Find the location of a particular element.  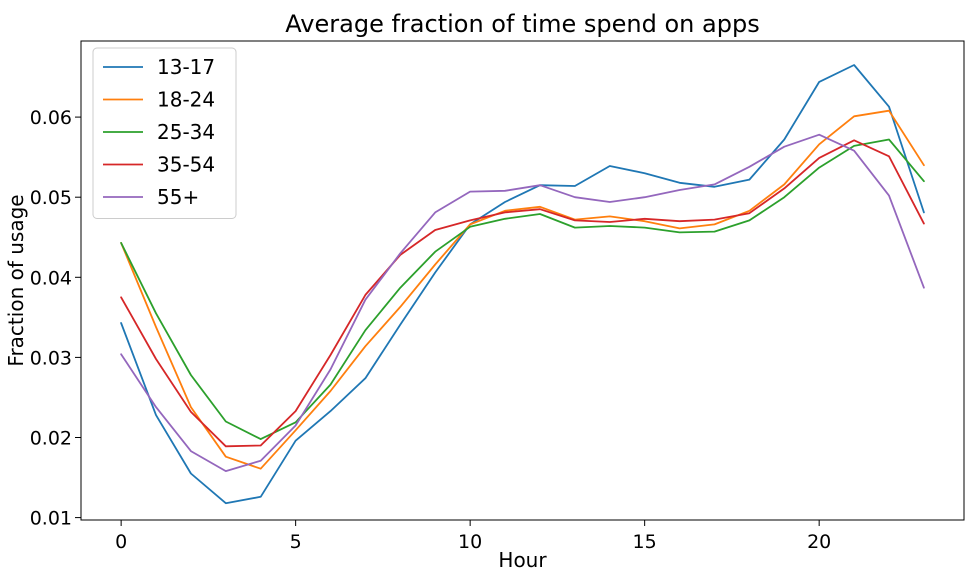

y-tick-label: 0.02 is located at coordinates (51, 438).